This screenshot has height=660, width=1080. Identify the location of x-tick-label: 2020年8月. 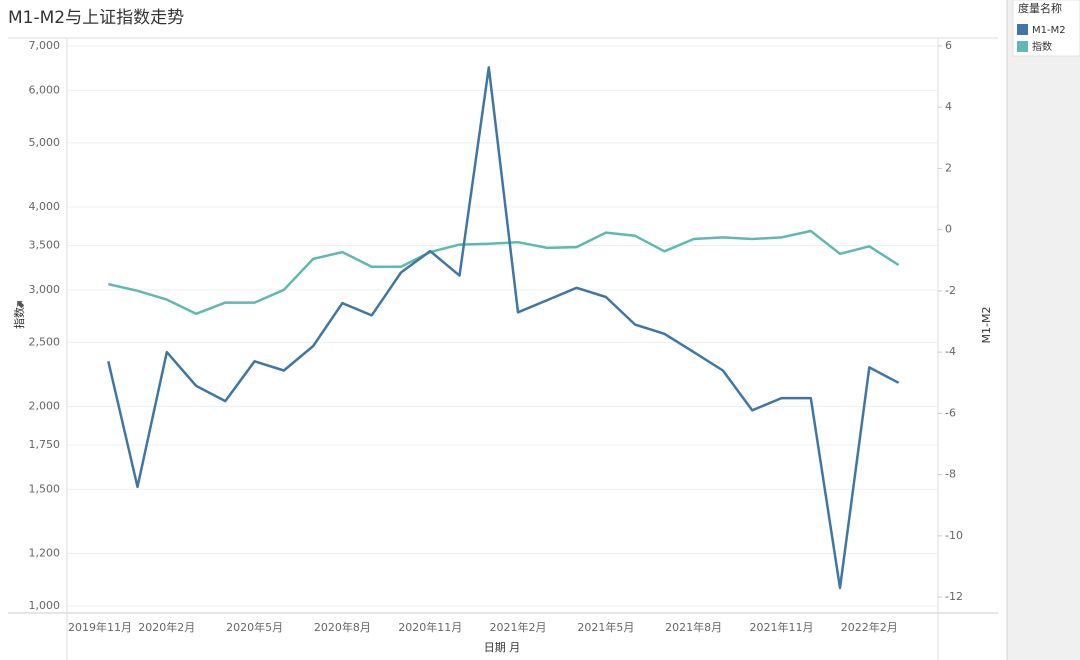
(342, 627).